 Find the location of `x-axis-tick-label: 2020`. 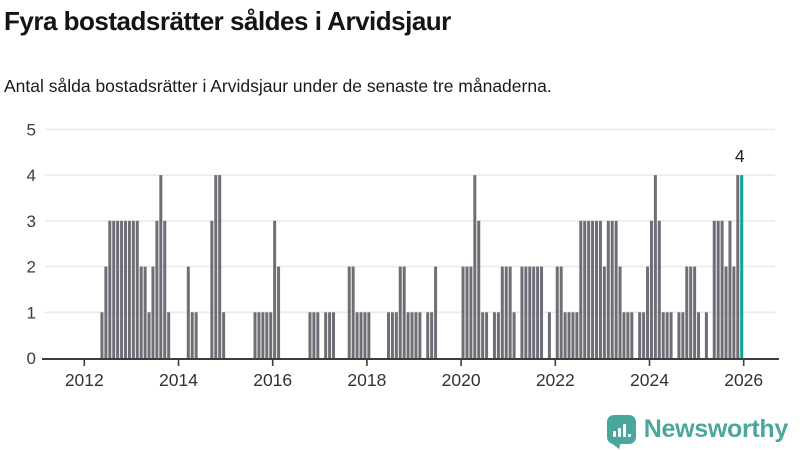

x-axis-tick-label: 2020 is located at coordinates (461, 380).